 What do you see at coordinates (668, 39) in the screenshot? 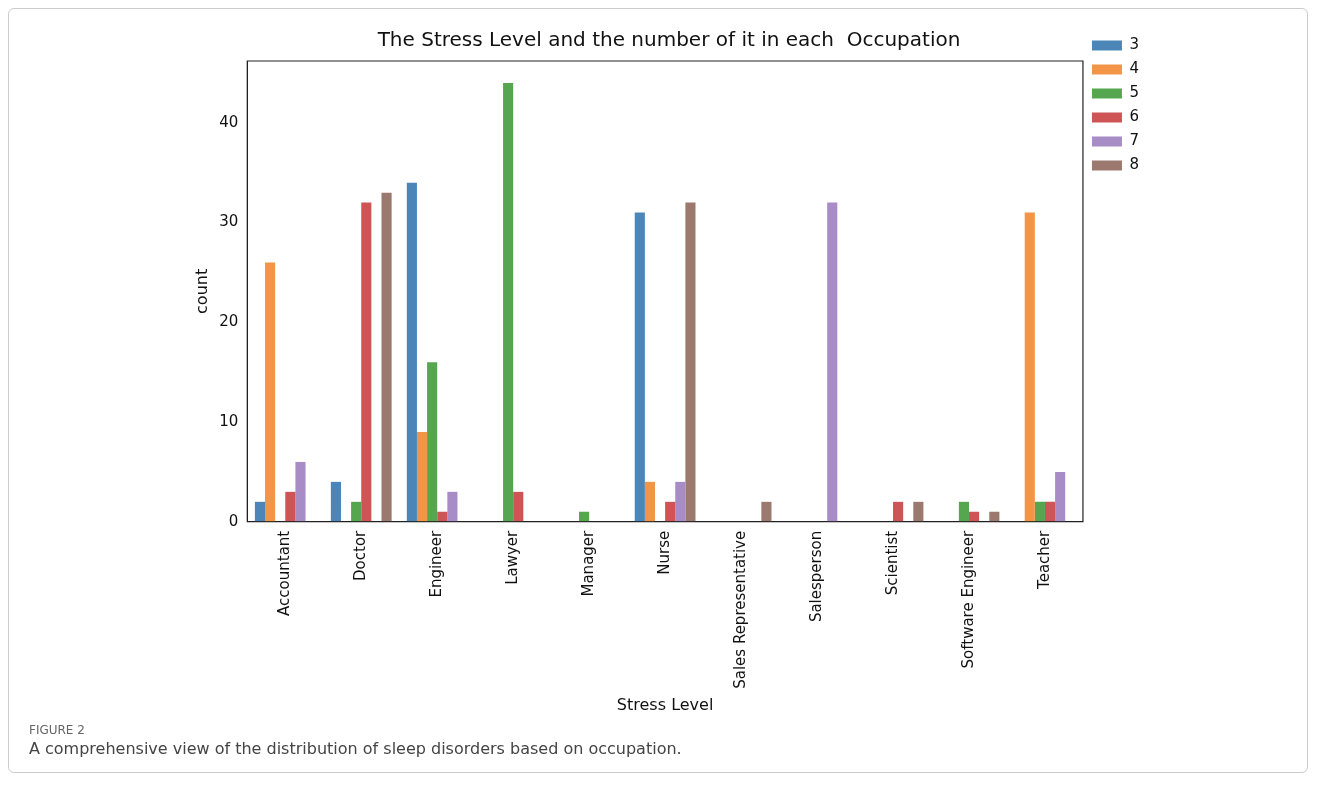
I see `chart-title: The Stress Level and the number of it in each Occupation` at bounding box center [668, 39].